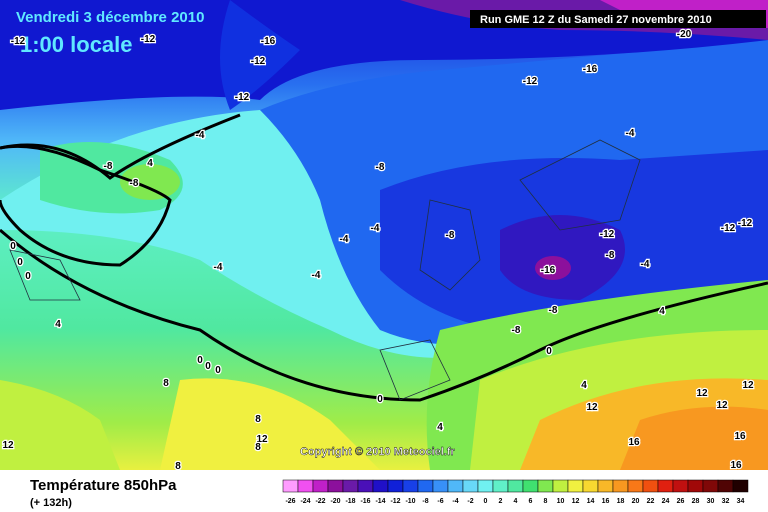 This screenshot has width=768, height=512. I want to click on scale-label: -24, so click(305, 501).